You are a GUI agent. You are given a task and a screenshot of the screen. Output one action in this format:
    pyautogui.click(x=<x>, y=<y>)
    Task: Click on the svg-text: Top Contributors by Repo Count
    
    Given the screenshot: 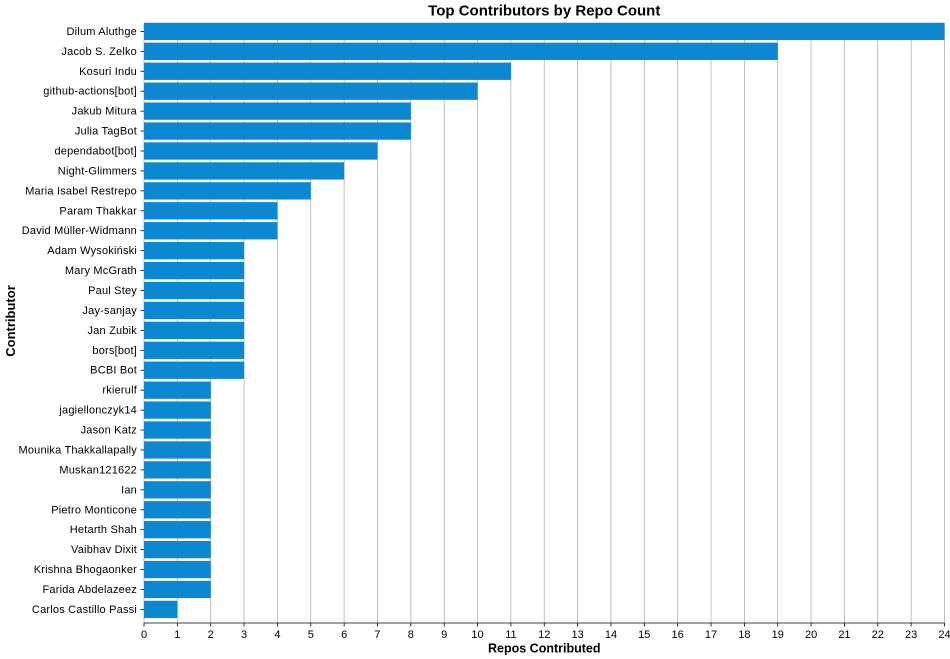 What is the action you would take?
    pyautogui.click(x=544, y=11)
    